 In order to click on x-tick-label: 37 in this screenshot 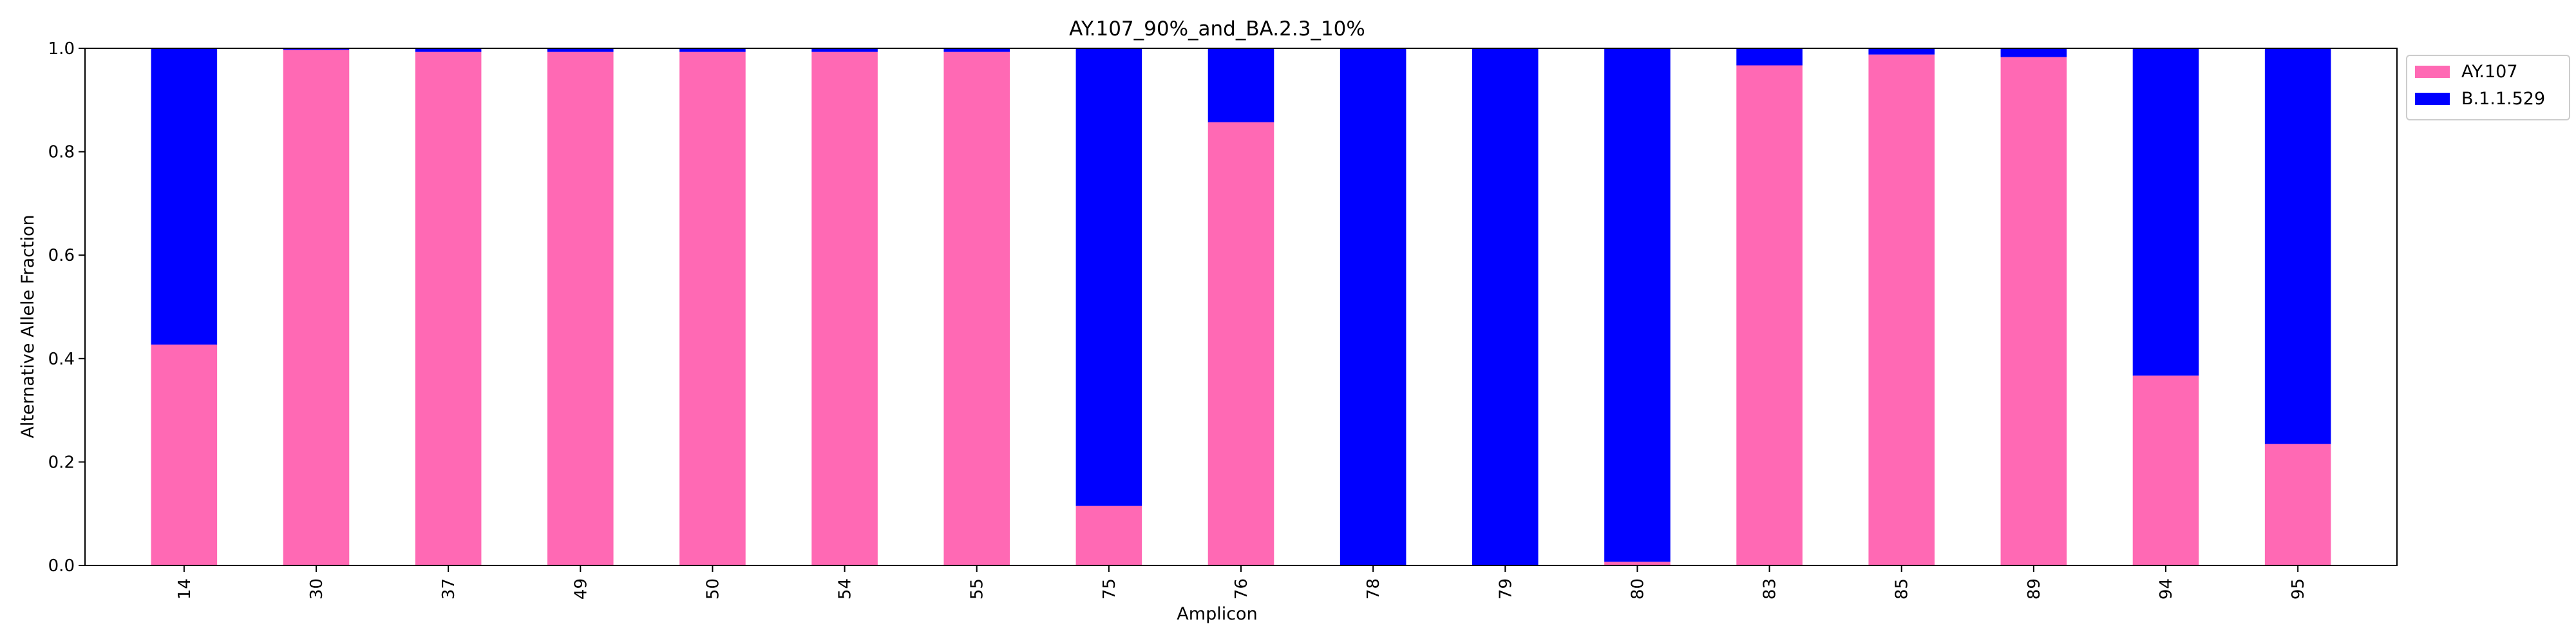, I will do `click(449, 589)`.